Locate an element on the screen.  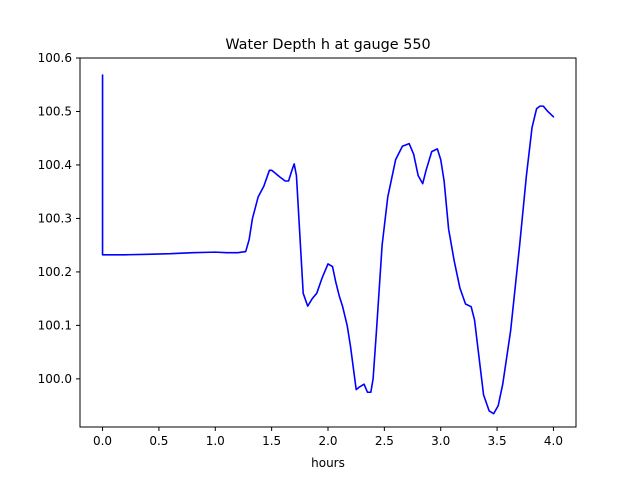
x-tick-label: 4.0 is located at coordinates (553, 441).